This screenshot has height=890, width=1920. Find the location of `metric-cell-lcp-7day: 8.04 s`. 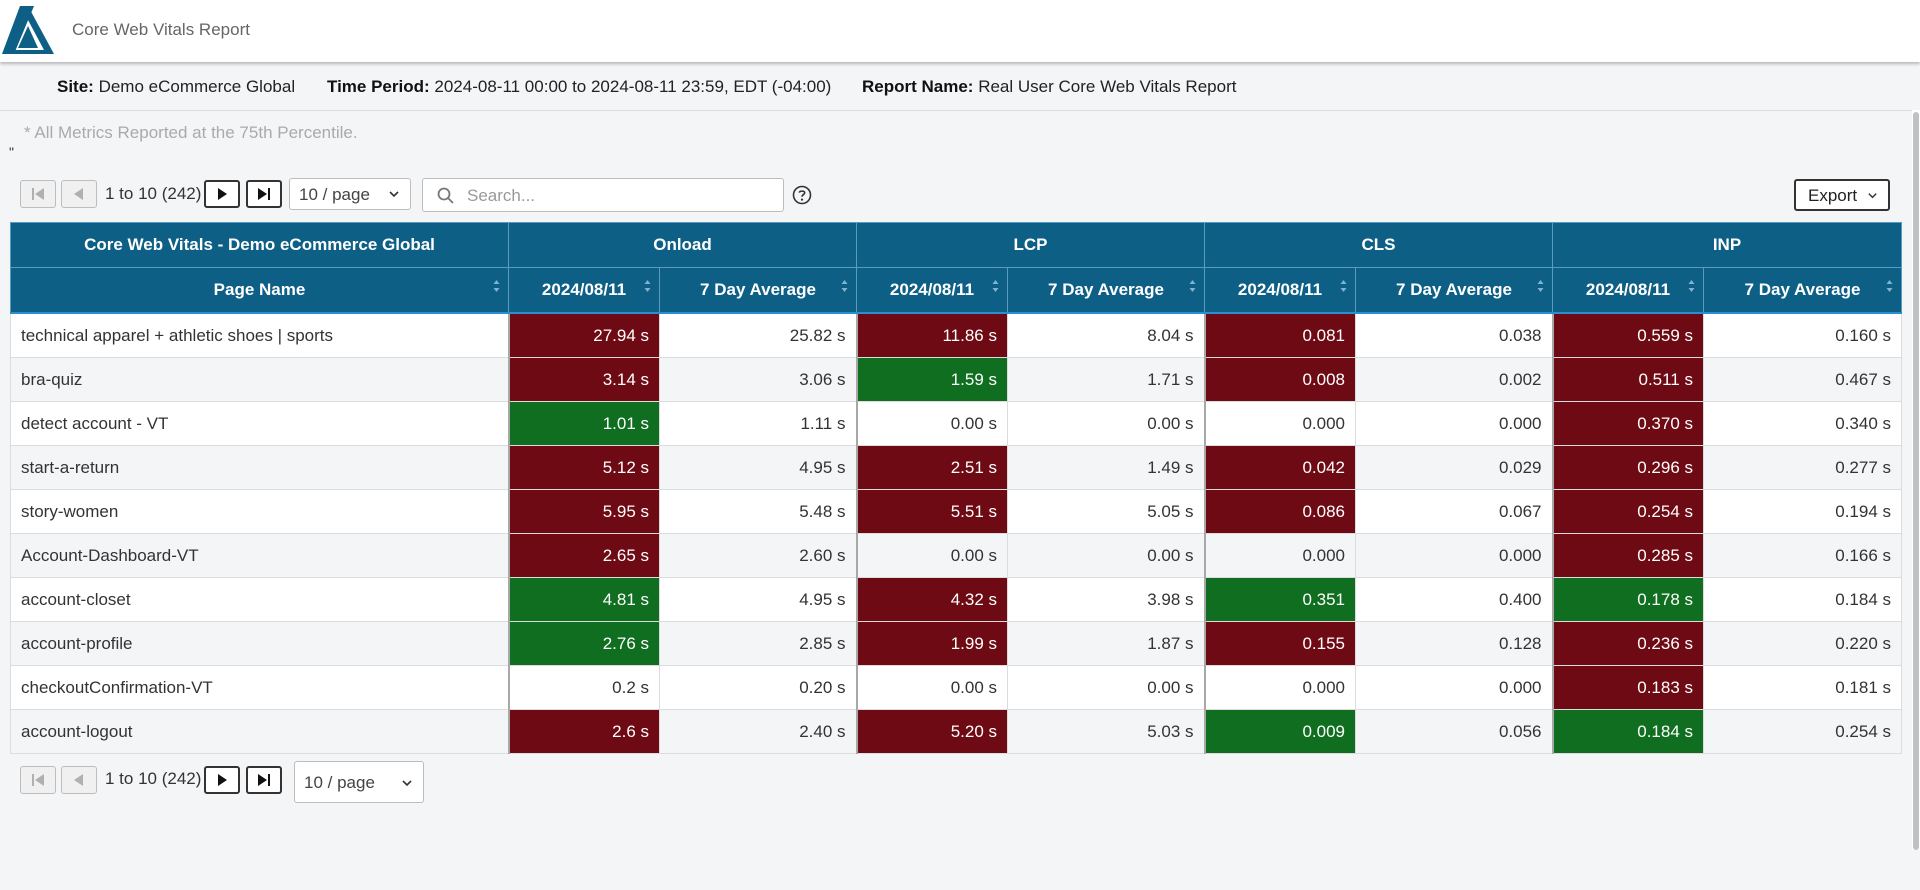

metric-cell-lcp-7day: 8.04 s is located at coordinates (1106, 335).